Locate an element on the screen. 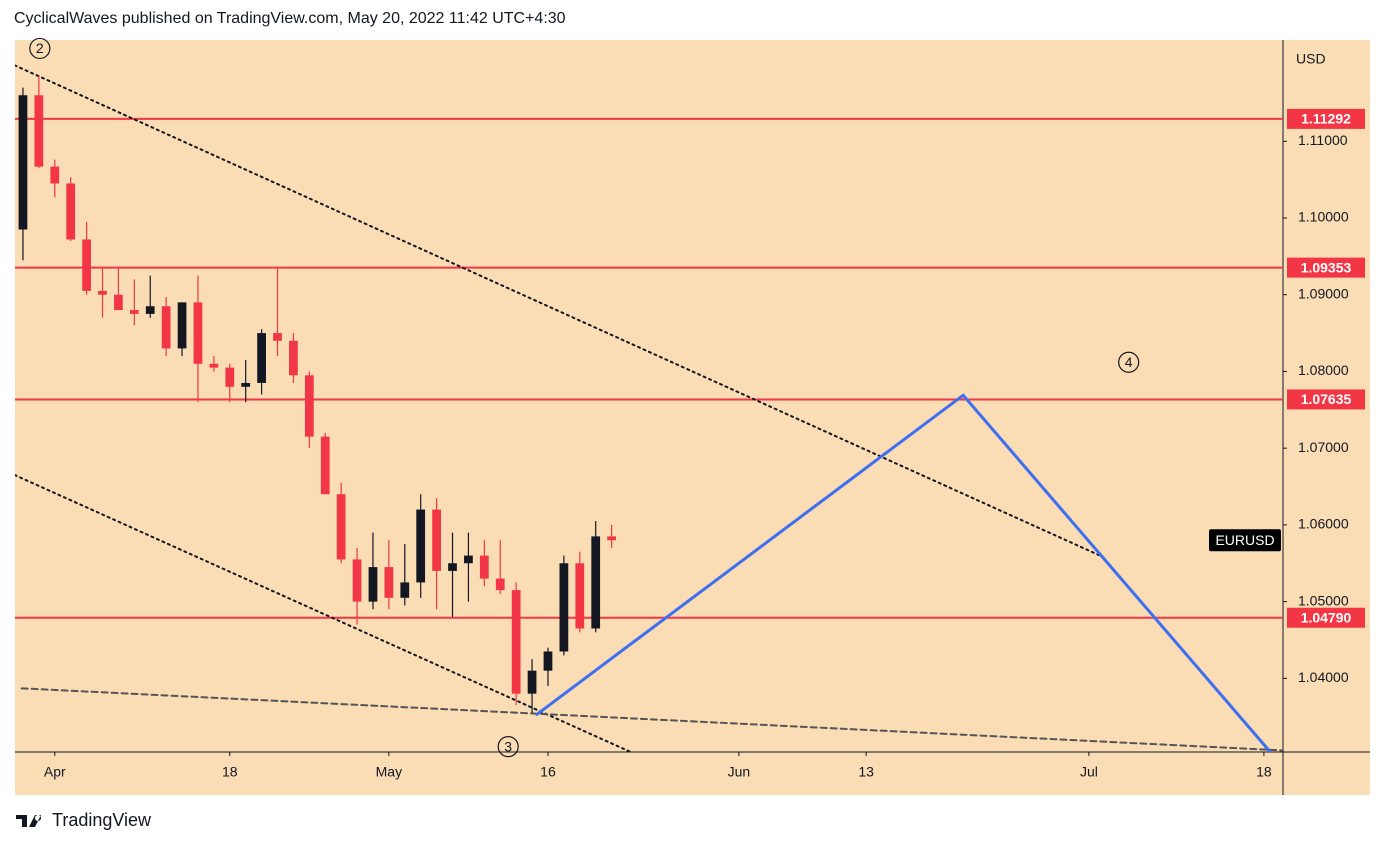 The width and height of the screenshot is (1386, 848). symbol-label: EURUSD is located at coordinates (1244, 540).